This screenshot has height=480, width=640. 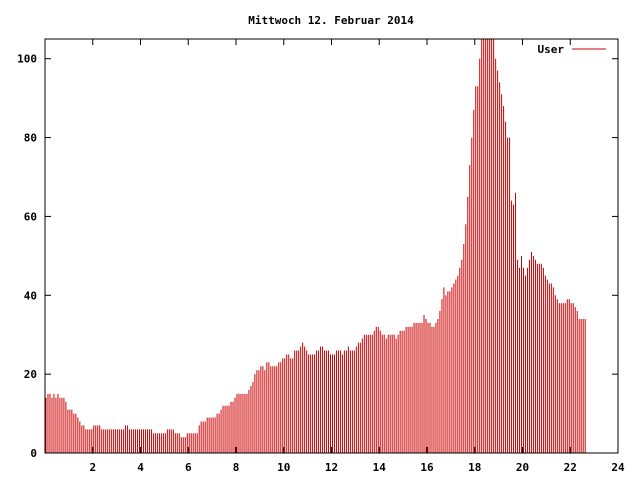 What do you see at coordinates (357, 467) in the screenshot?
I see `x-tick-labels: 2 4 6 8 10 12 14 16 18 20 22 24` at bounding box center [357, 467].